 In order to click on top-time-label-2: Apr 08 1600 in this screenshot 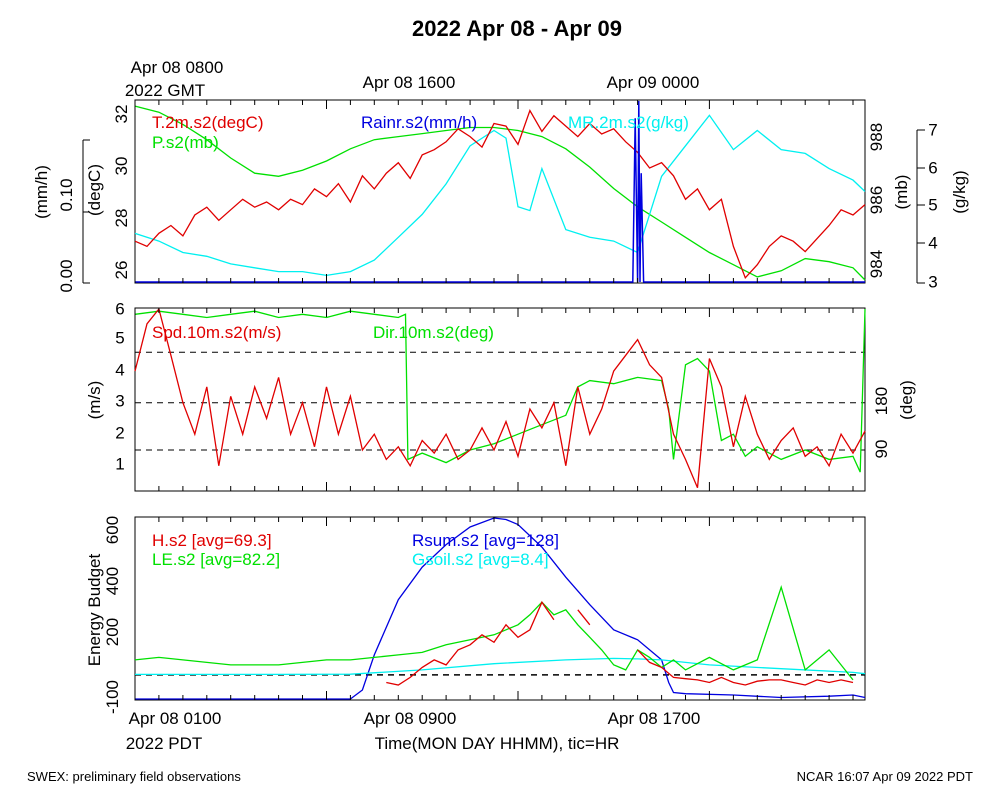, I will do `click(409, 82)`.